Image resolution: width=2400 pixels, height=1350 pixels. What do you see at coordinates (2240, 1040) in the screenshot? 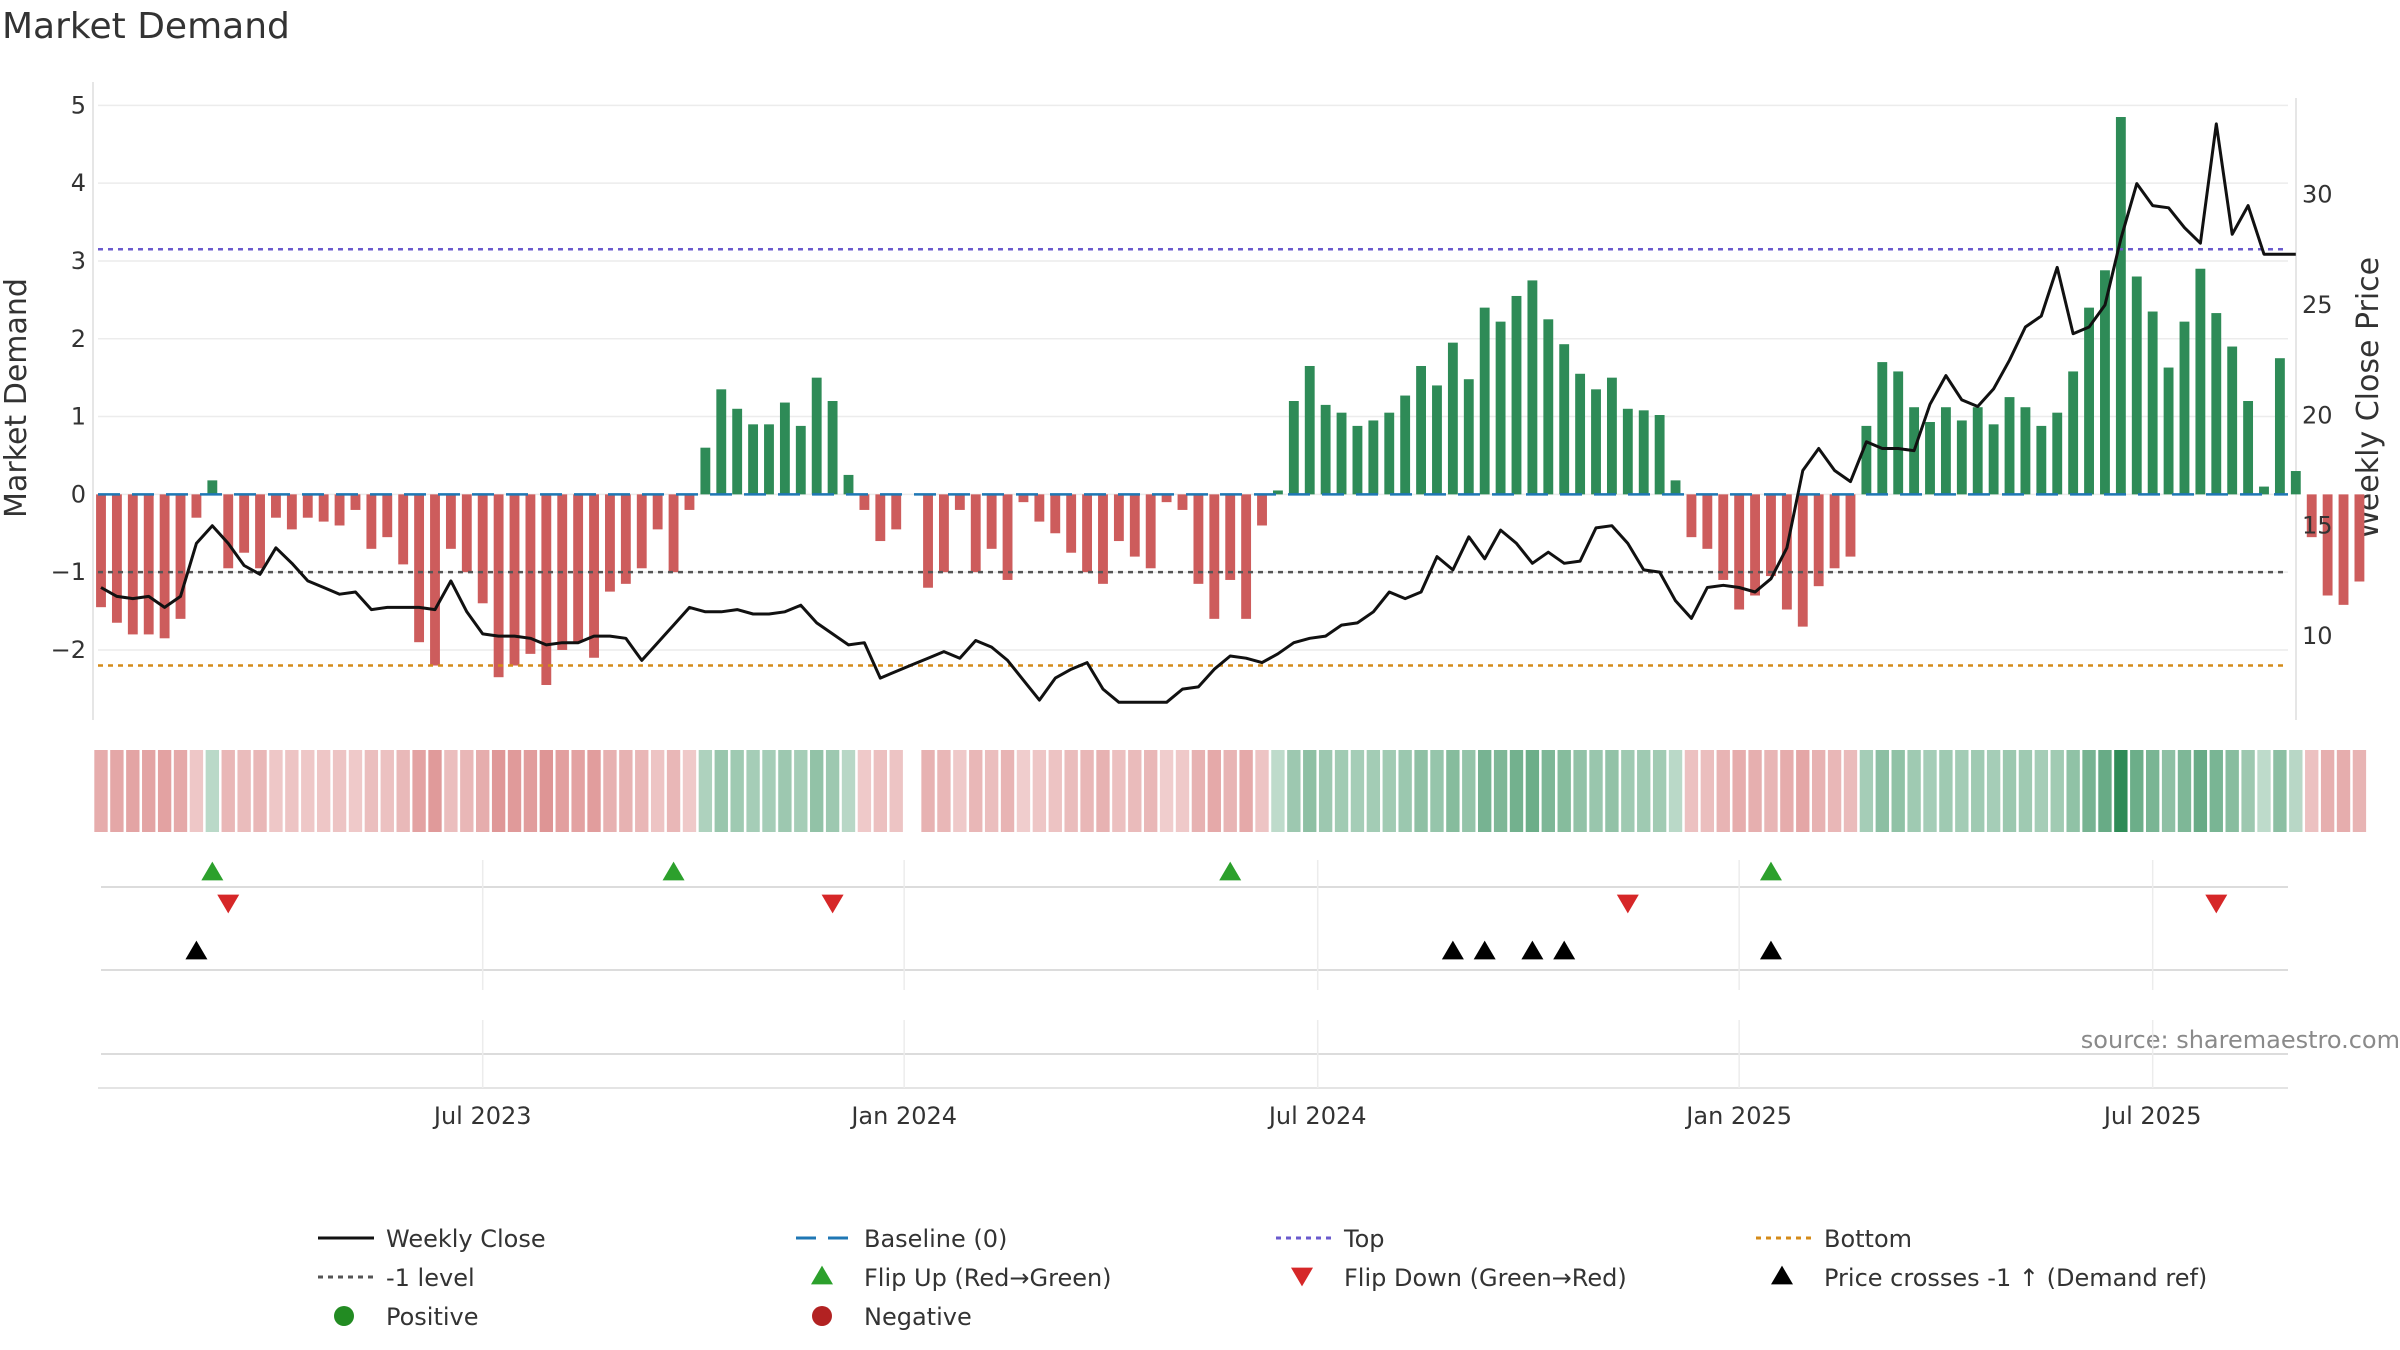
I see `source-credit: source: sharemaestro.com` at bounding box center [2240, 1040].